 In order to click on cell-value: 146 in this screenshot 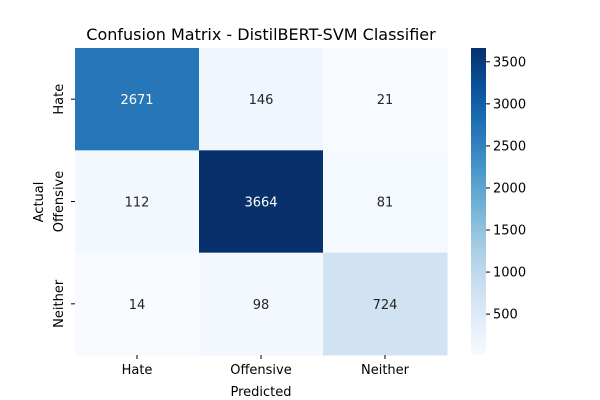, I will do `click(261, 100)`.